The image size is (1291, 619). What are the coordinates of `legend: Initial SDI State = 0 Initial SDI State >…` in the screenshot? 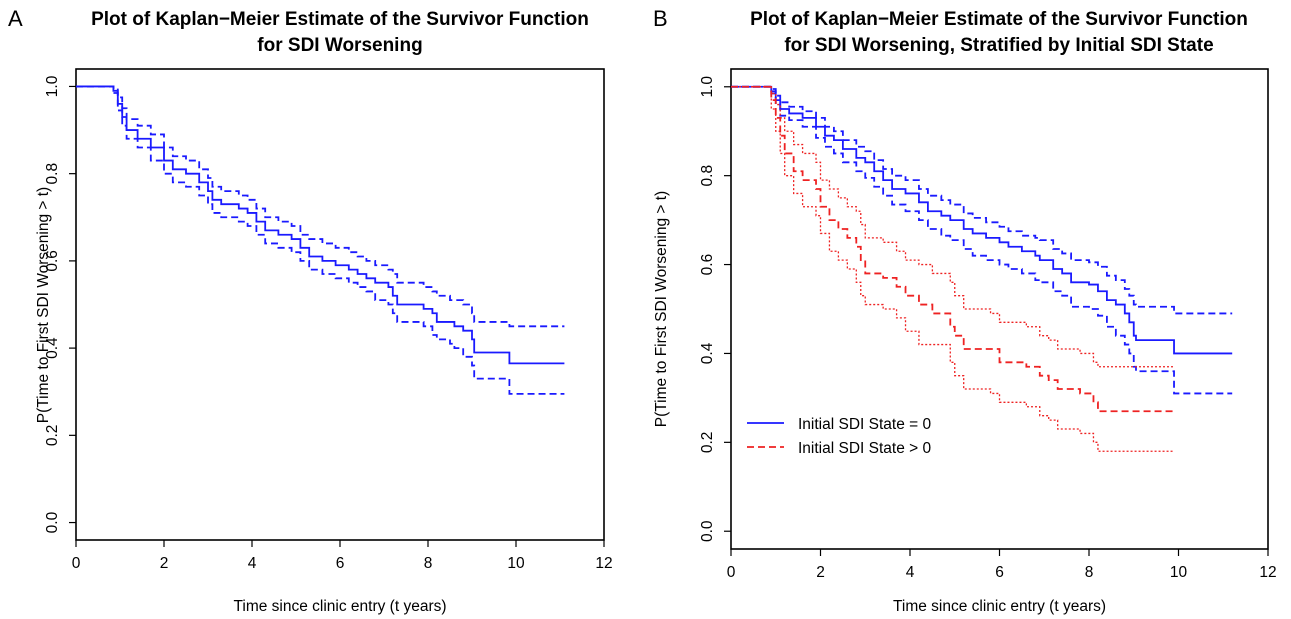 It's located at (839, 436).